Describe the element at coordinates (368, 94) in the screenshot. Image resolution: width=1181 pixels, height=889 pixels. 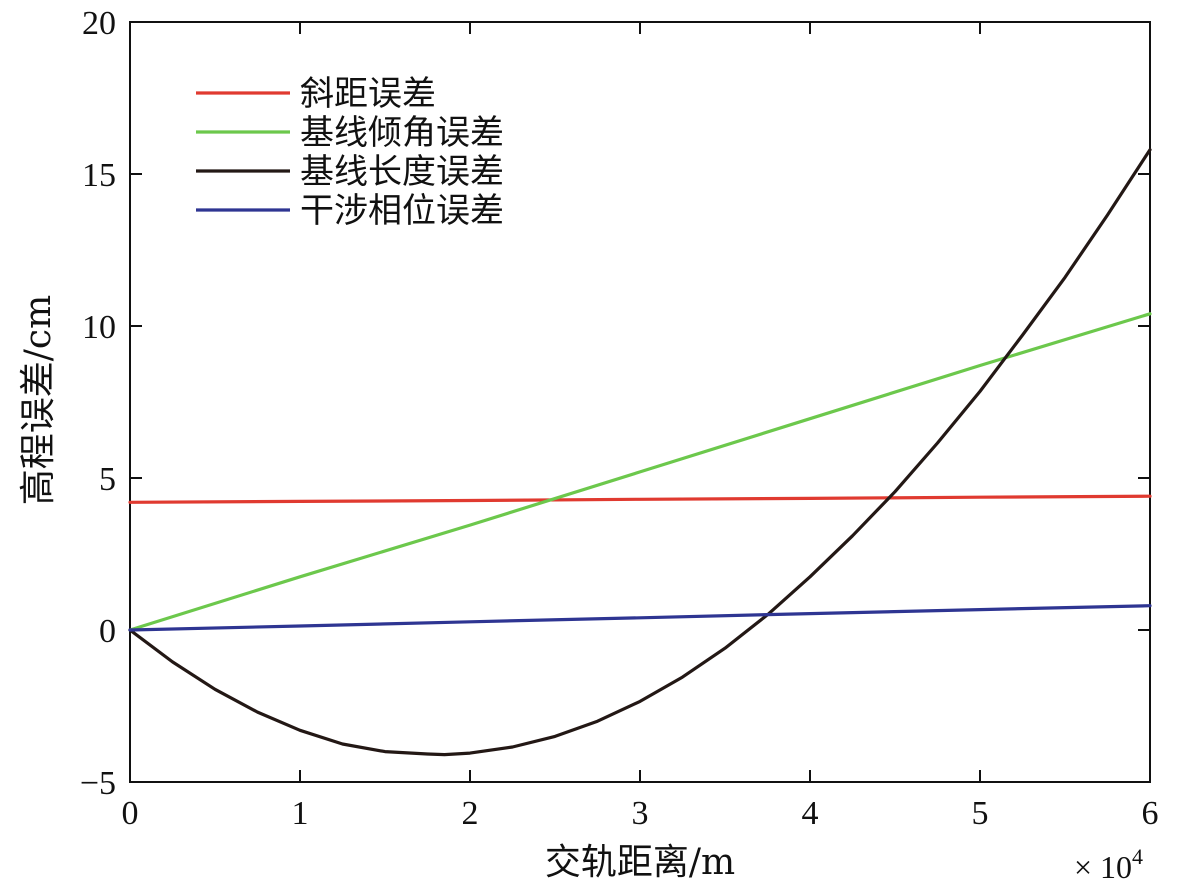
I see `legend-label: 斜距误差` at that location.